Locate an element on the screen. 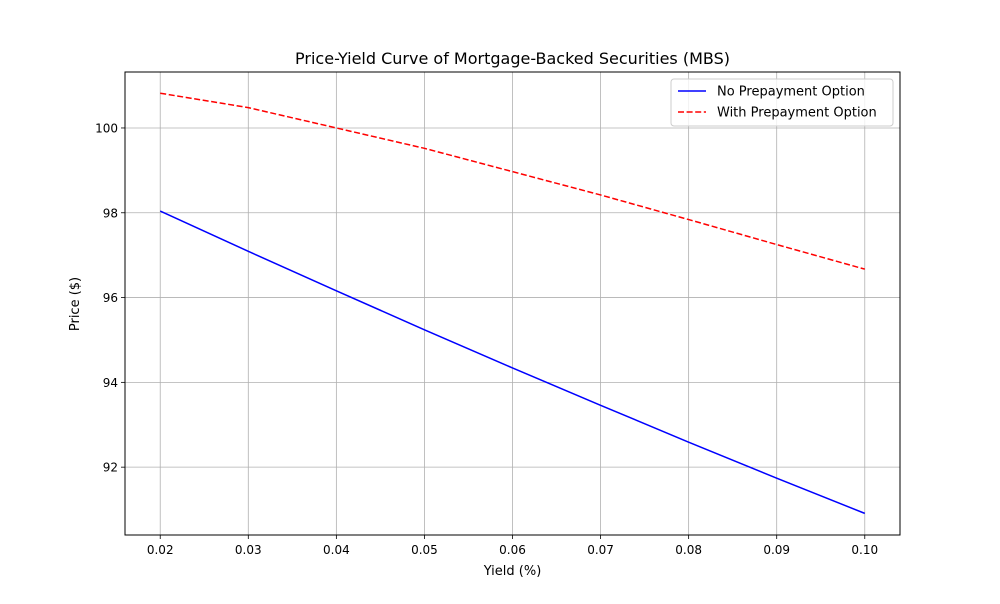  legend-label-no-prepayment: No Prepayment Option is located at coordinates (791, 92).